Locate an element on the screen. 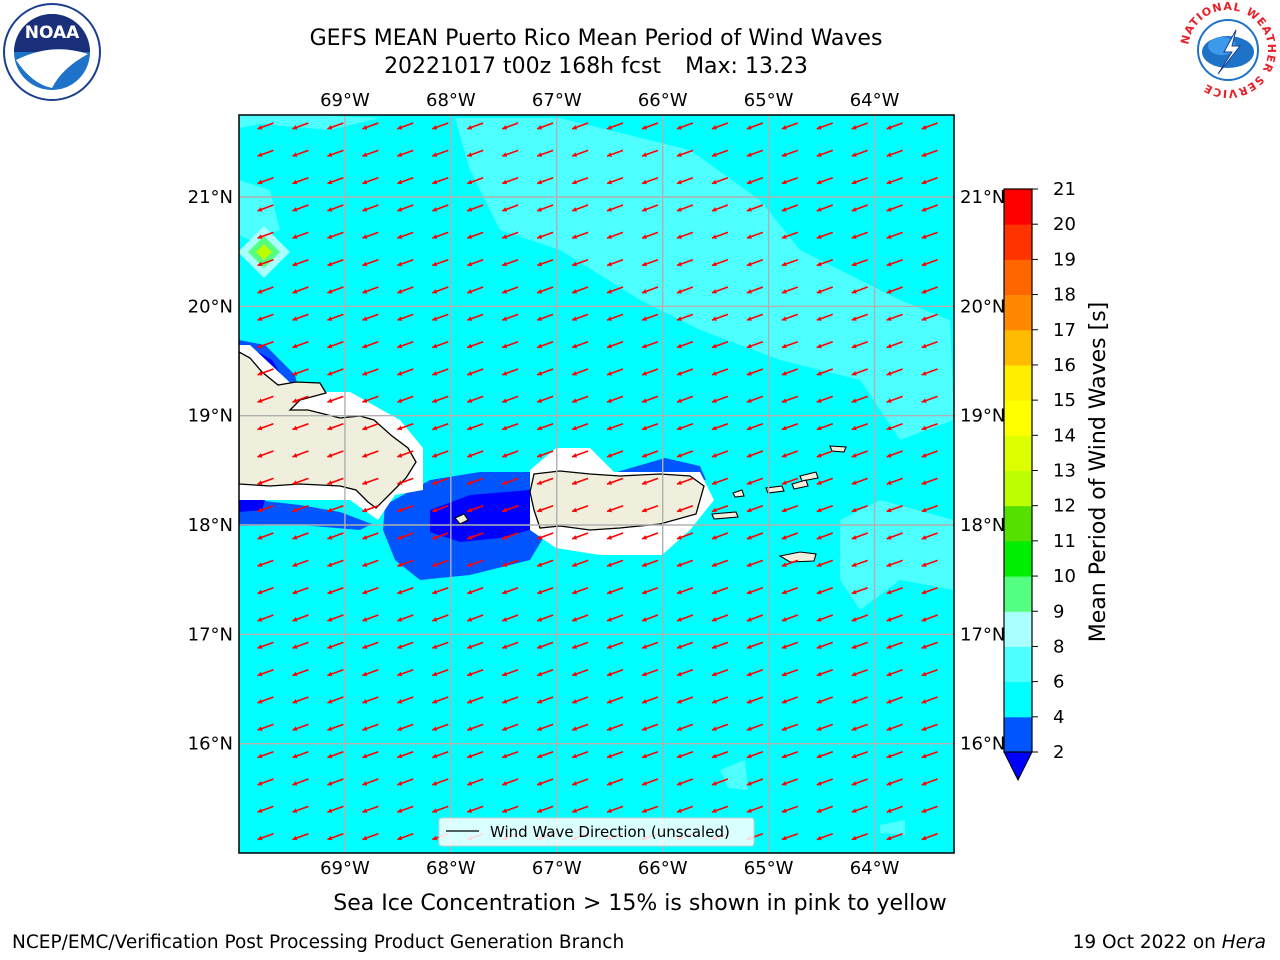 The image size is (1280, 960). period-hotspot is located at coordinates (264, 252).